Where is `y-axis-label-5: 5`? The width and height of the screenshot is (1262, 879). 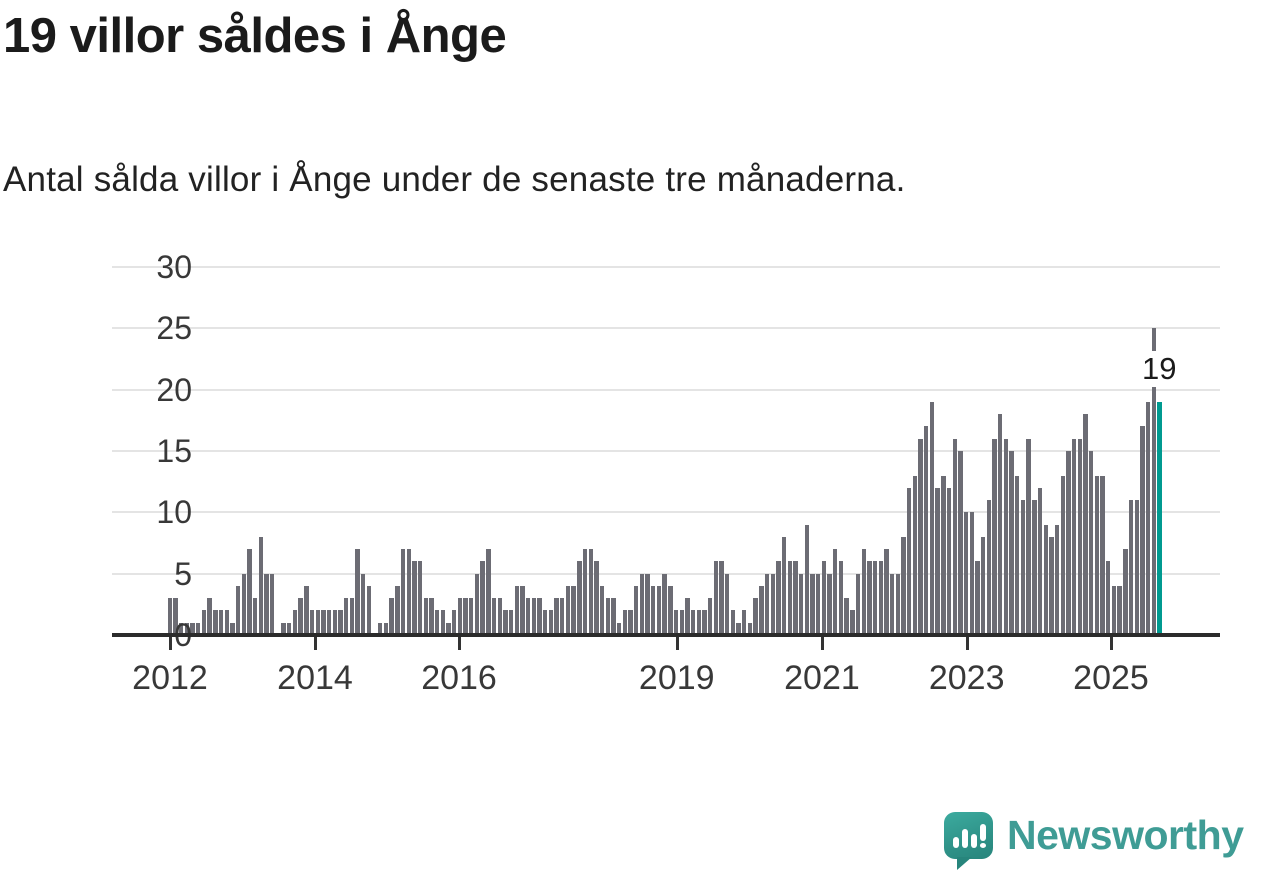 y-axis-label-5: 5 is located at coordinates (183, 573).